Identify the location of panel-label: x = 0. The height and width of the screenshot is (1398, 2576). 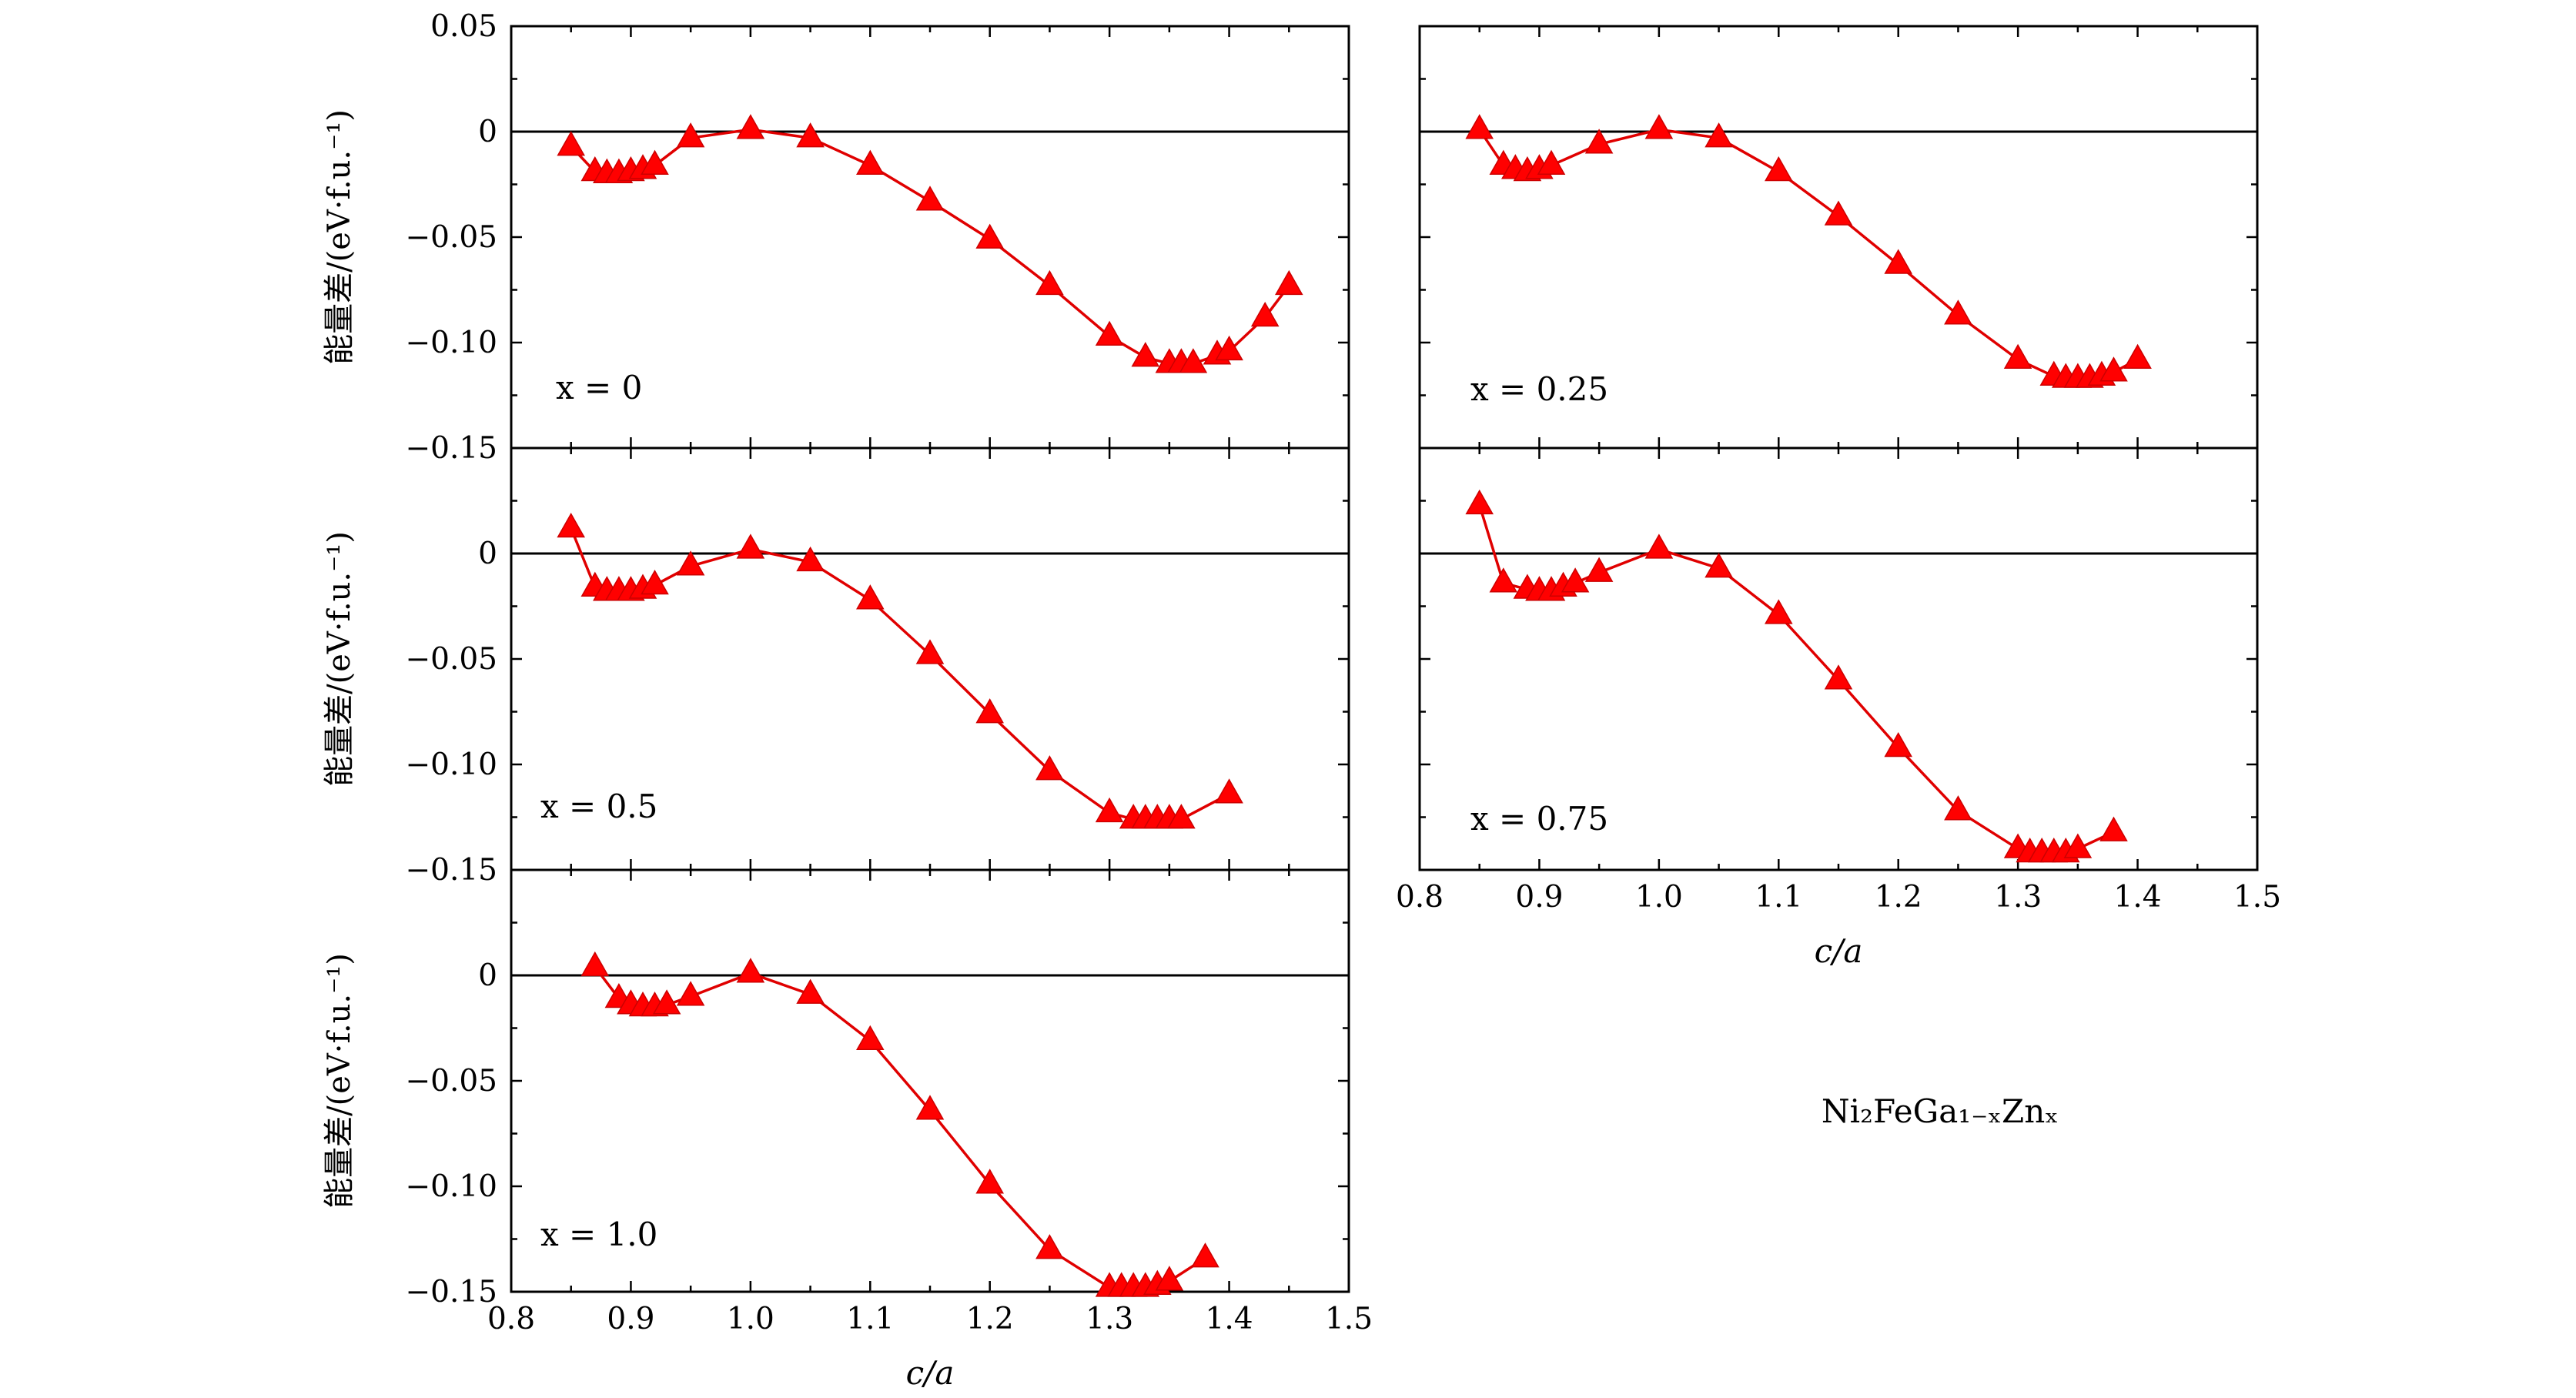
(599, 387).